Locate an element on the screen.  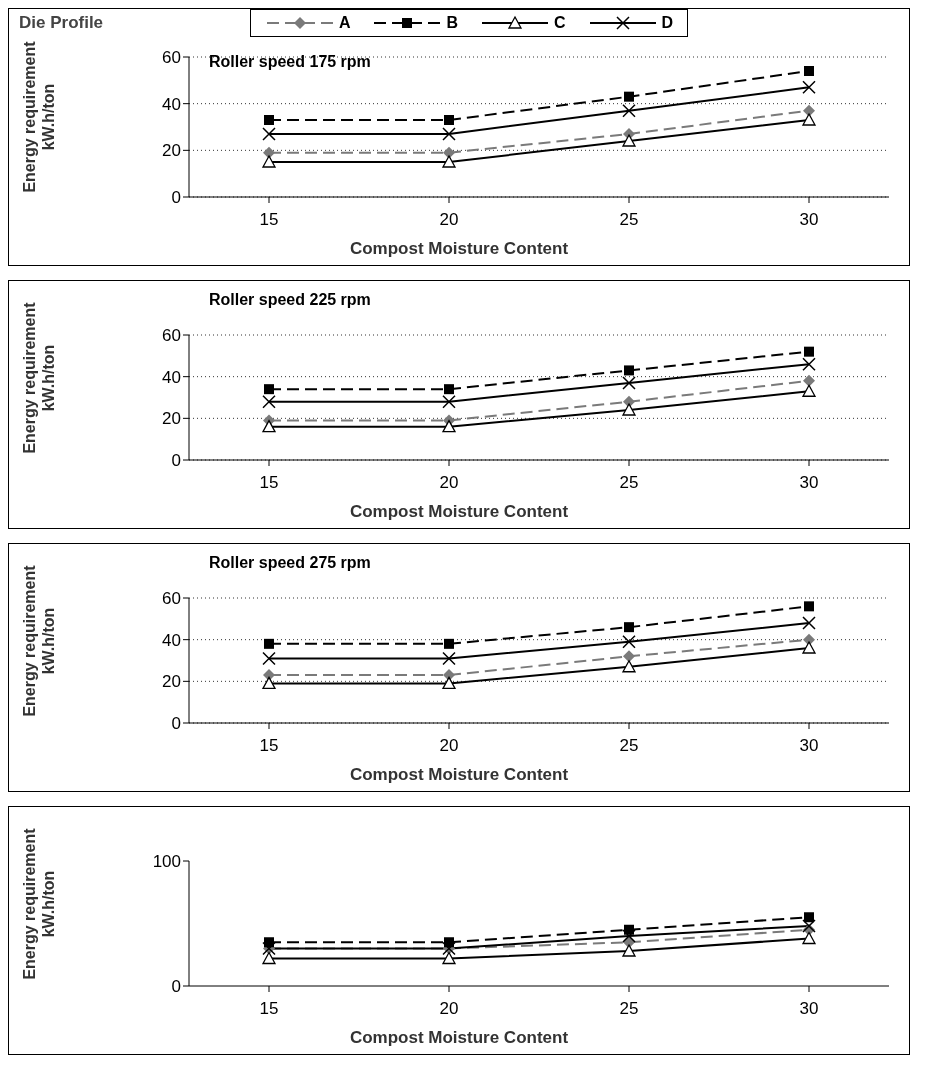
legend-label: D is located at coordinates (667, 23).